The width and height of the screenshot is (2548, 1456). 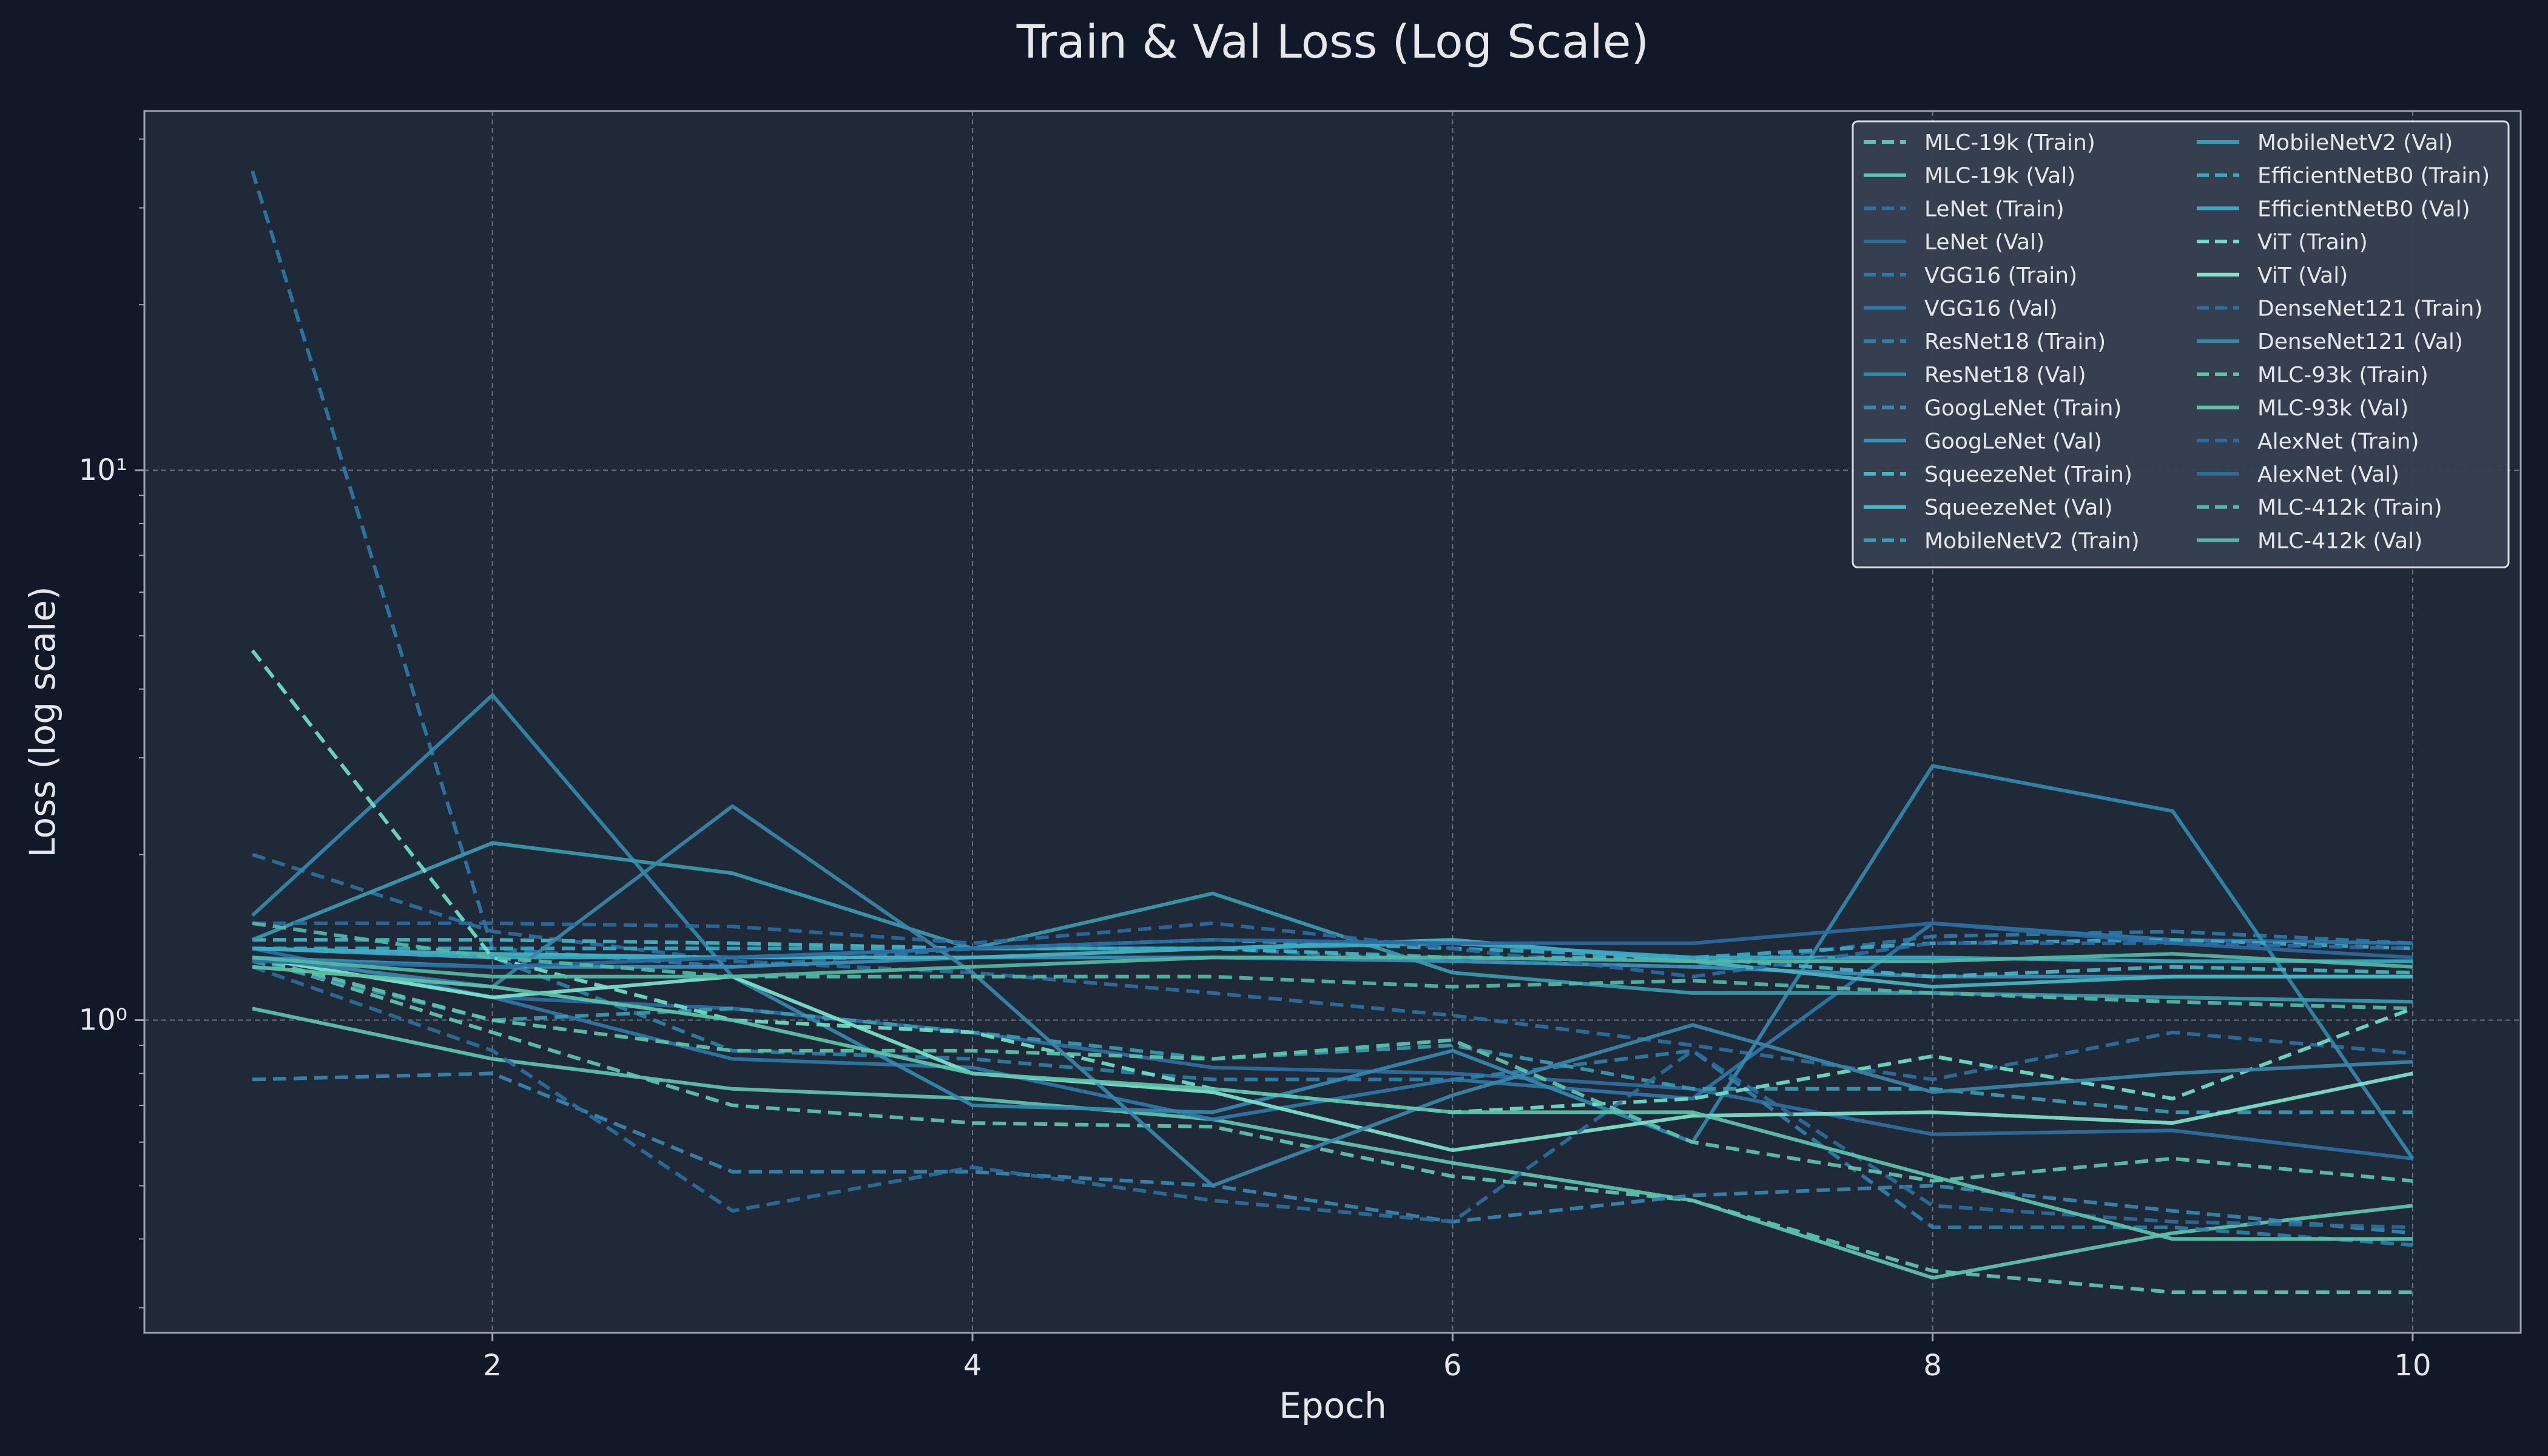 What do you see at coordinates (1994, 209) in the screenshot?
I see `legend-label: LeNet (Train)` at bounding box center [1994, 209].